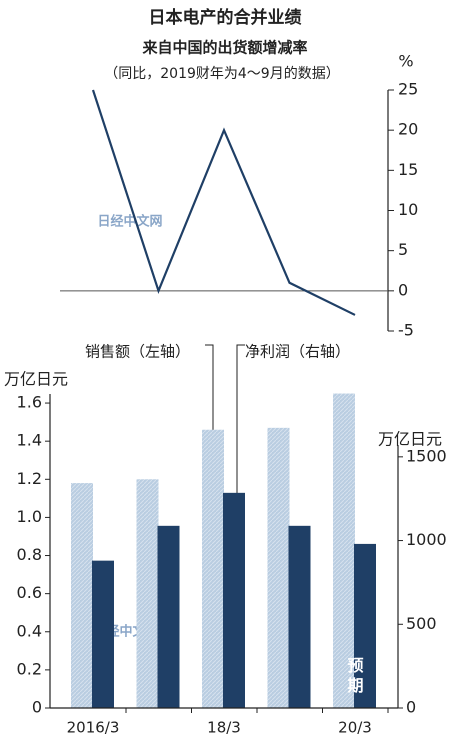 This screenshot has height=741, width=450. Describe the element at coordinates (426, 539) in the screenshot. I see `y2-tick-label: 1000` at that location.